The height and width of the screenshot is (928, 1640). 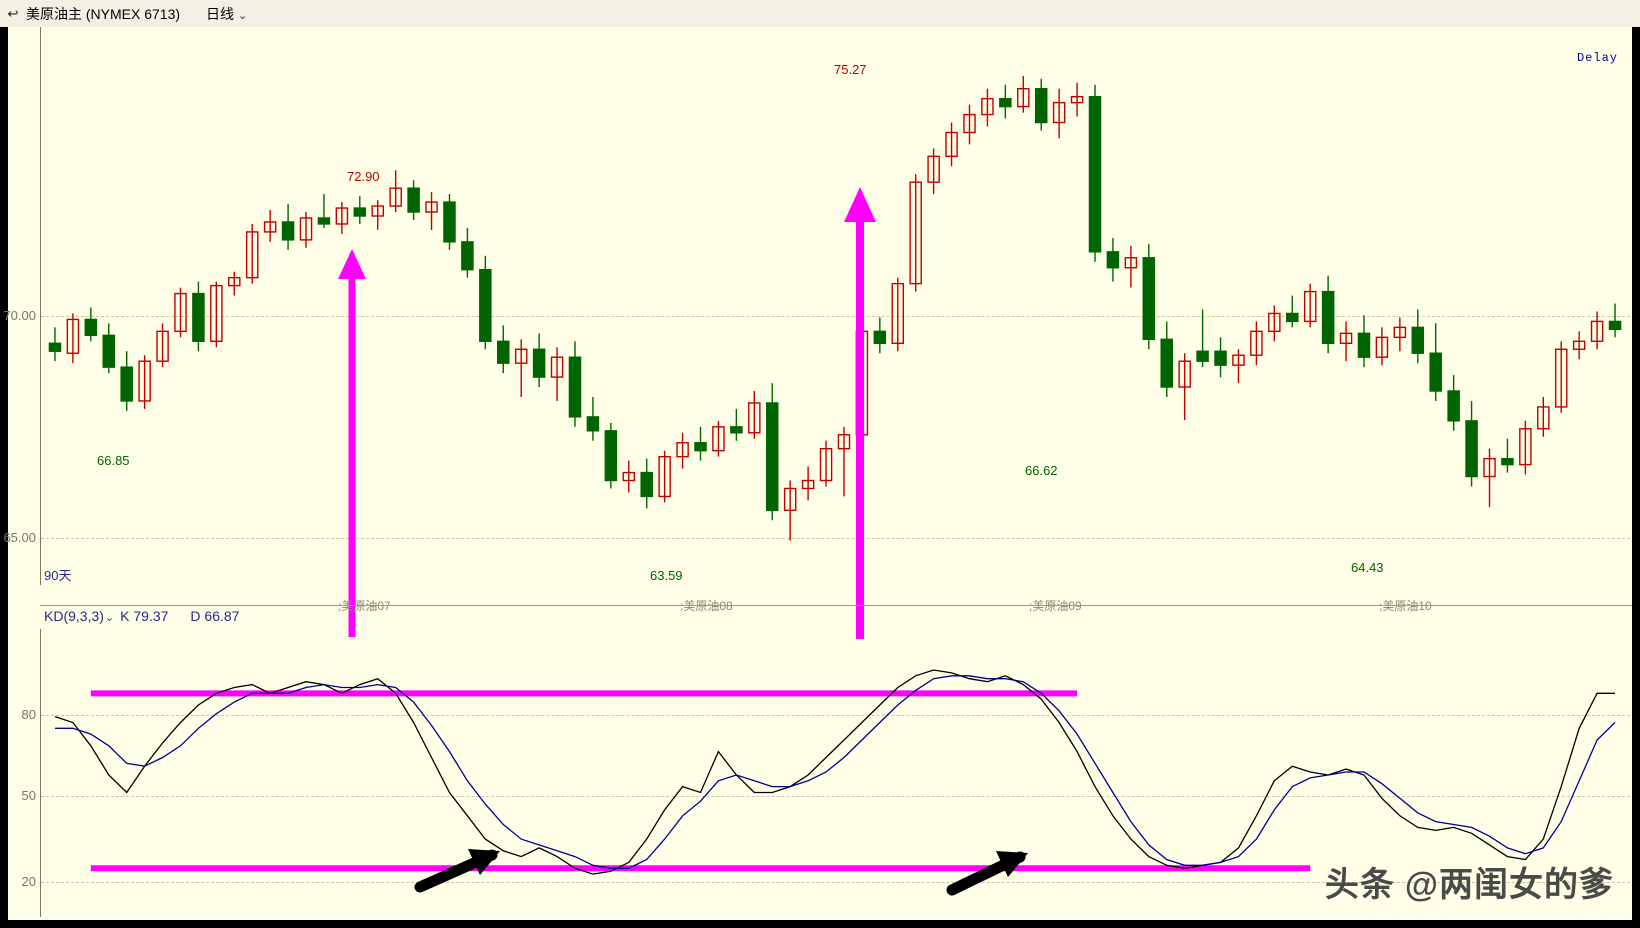 I want to click on price-axis-label-70: 70.00, so click(x=19, y=315).